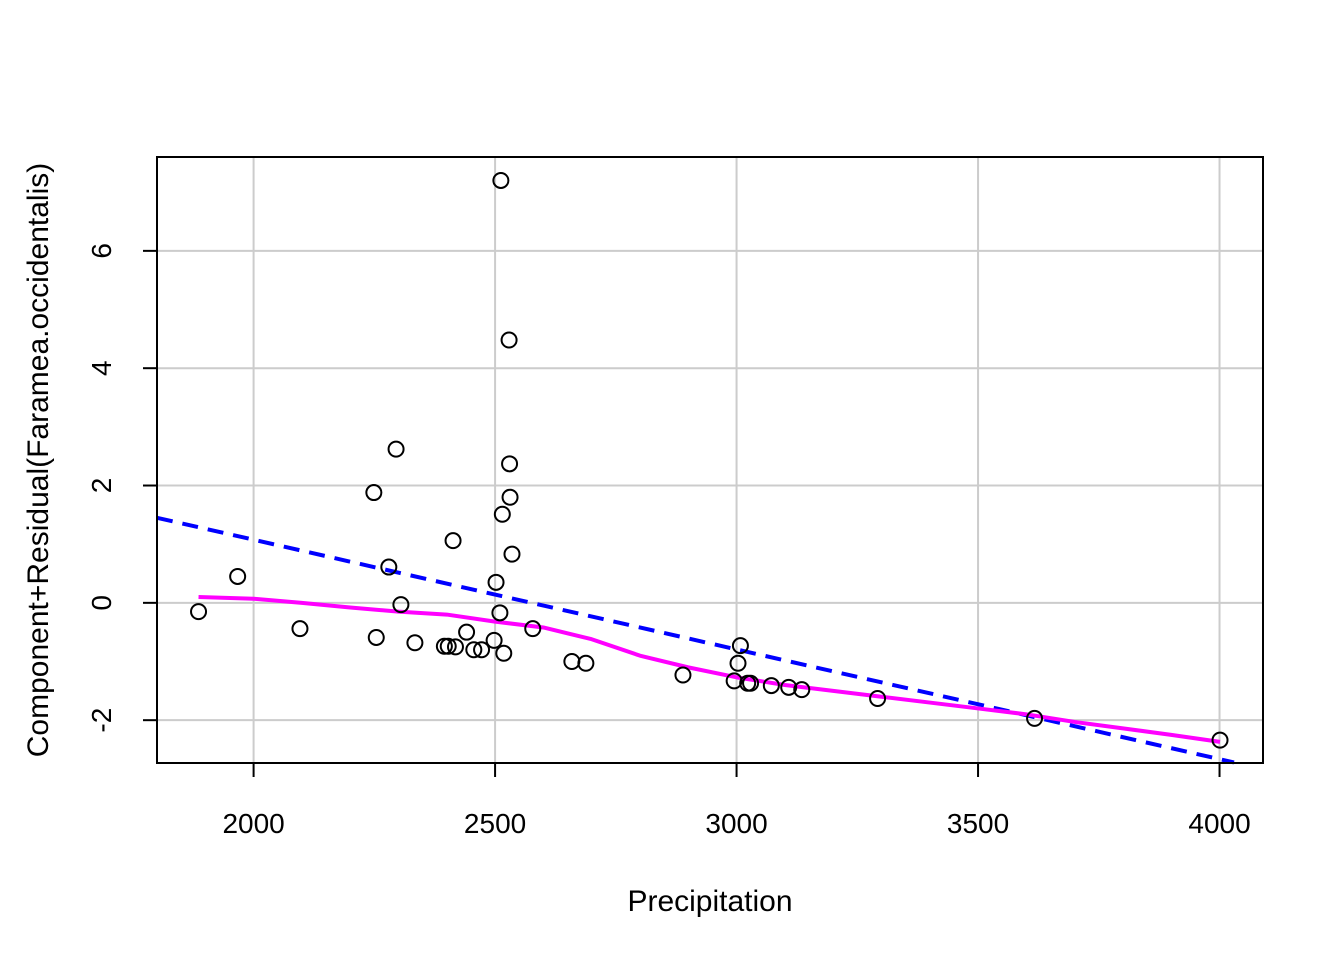 The width and height of the screenshot is (1344, 960). I want to click on x-tick-label: 3000, so click(736, 823).